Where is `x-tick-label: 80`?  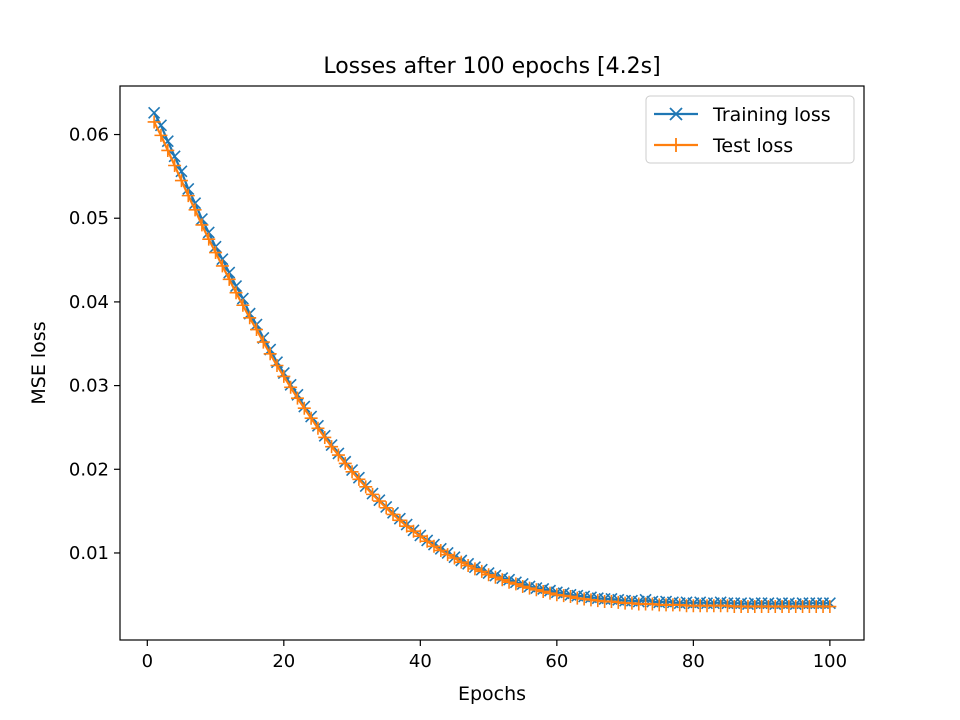 x-tick-label: 80 is located at coordinates (693, 661).